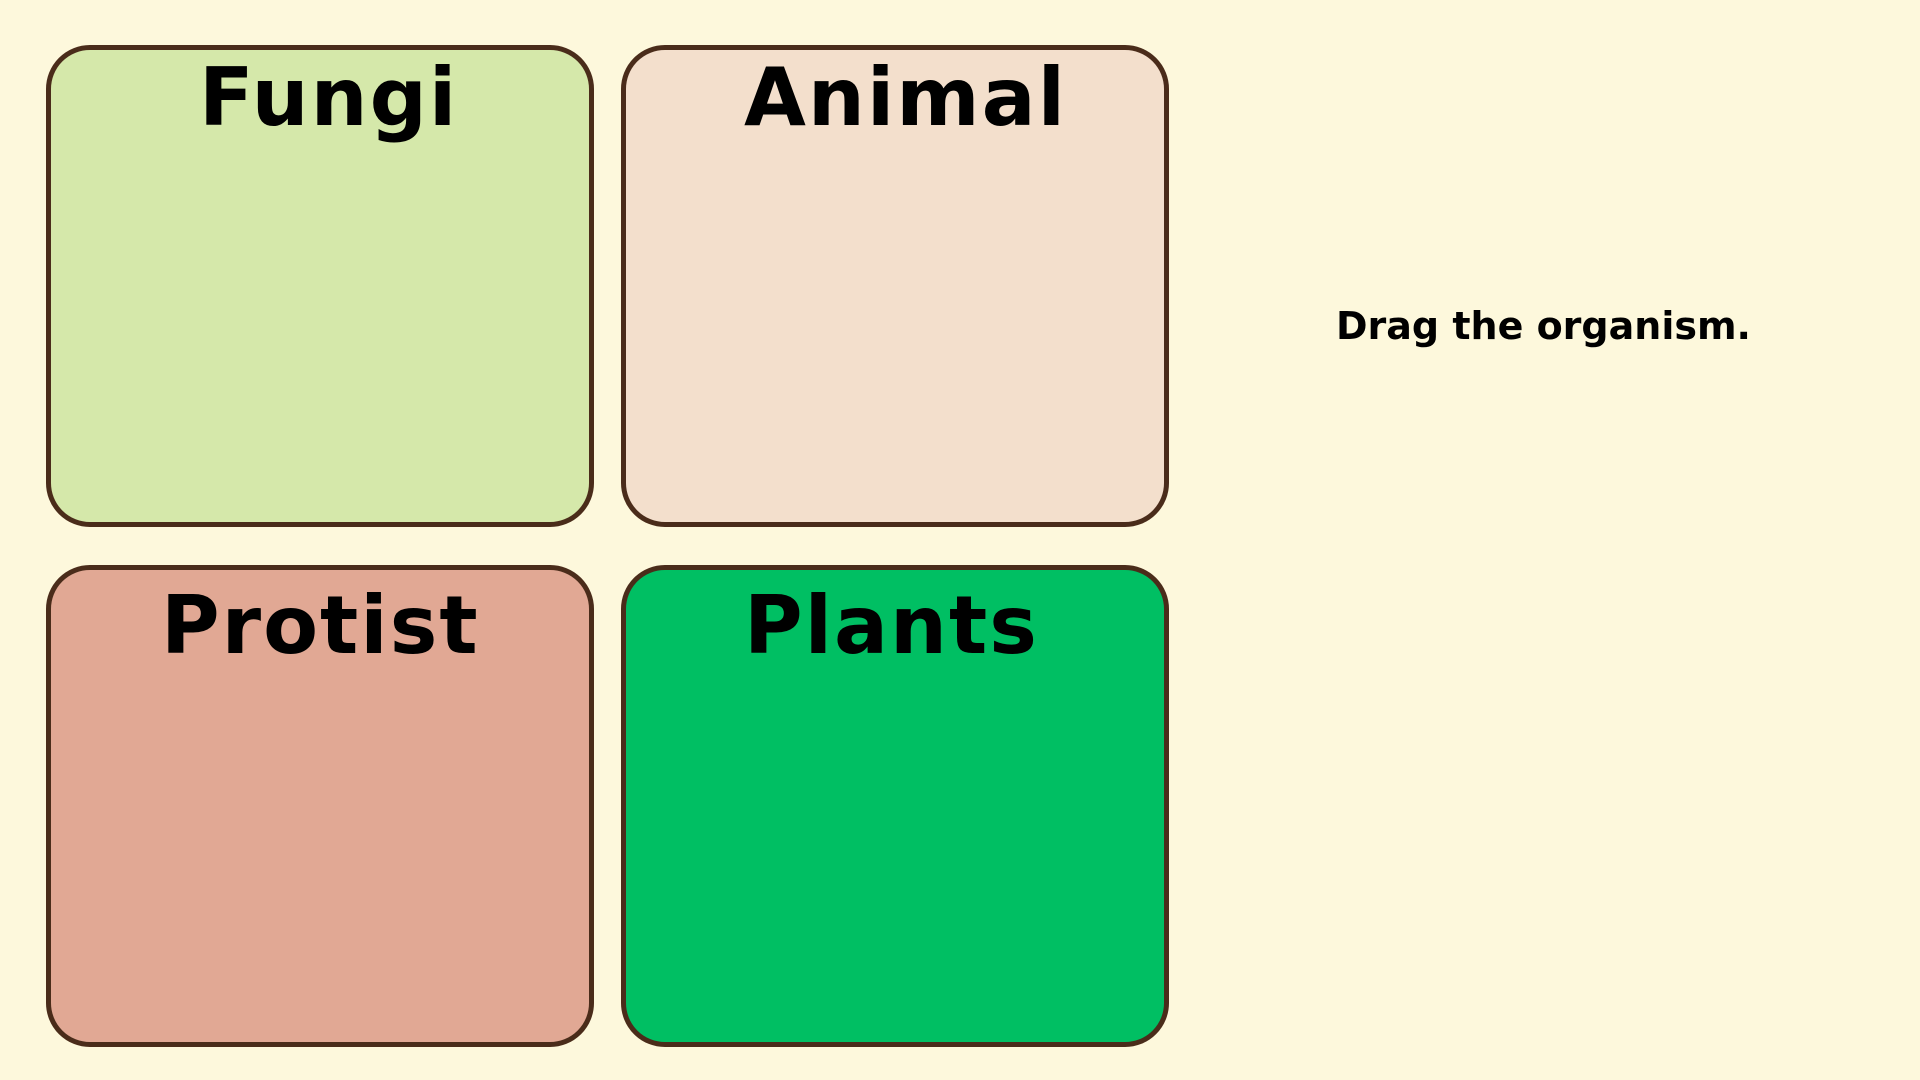 The height and width of the screenshot is (1080, 1920). I want to click on instruction-text: Drag the organism., so click(1543, 326).